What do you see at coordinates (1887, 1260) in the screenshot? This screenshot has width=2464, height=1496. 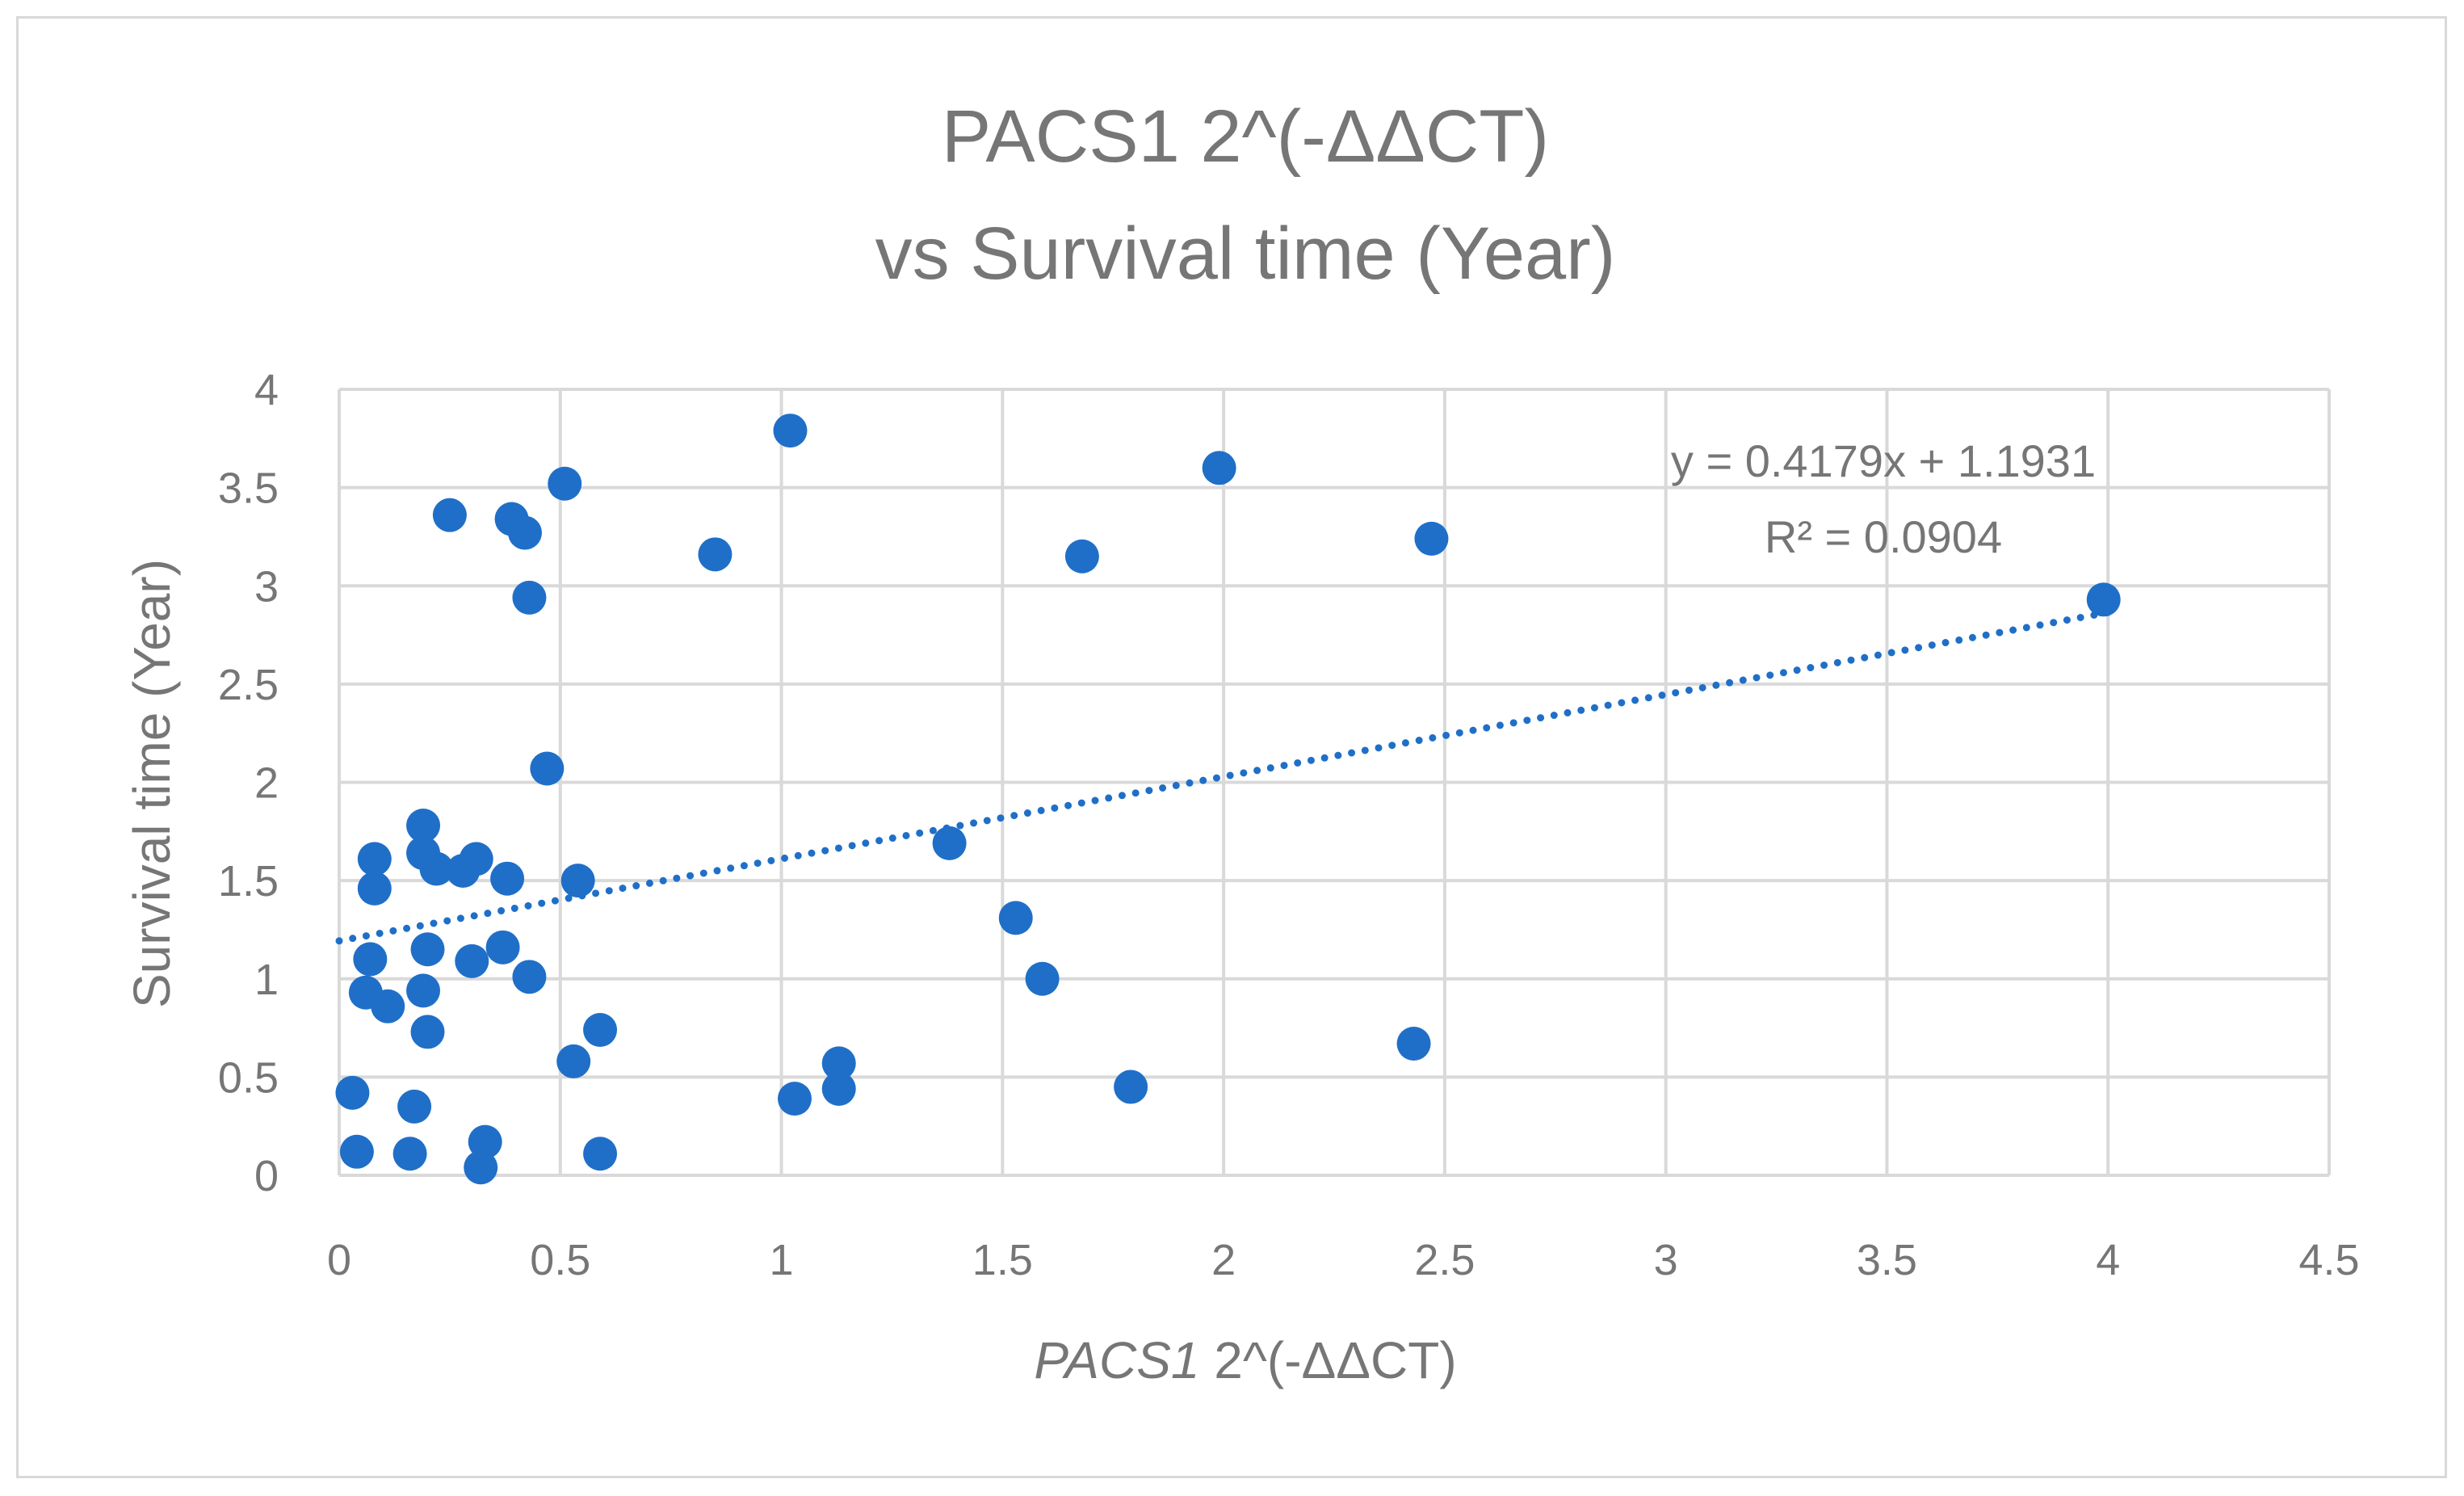 I see `x-tick-label: 3.5` at bounding box center [1887, 1260].